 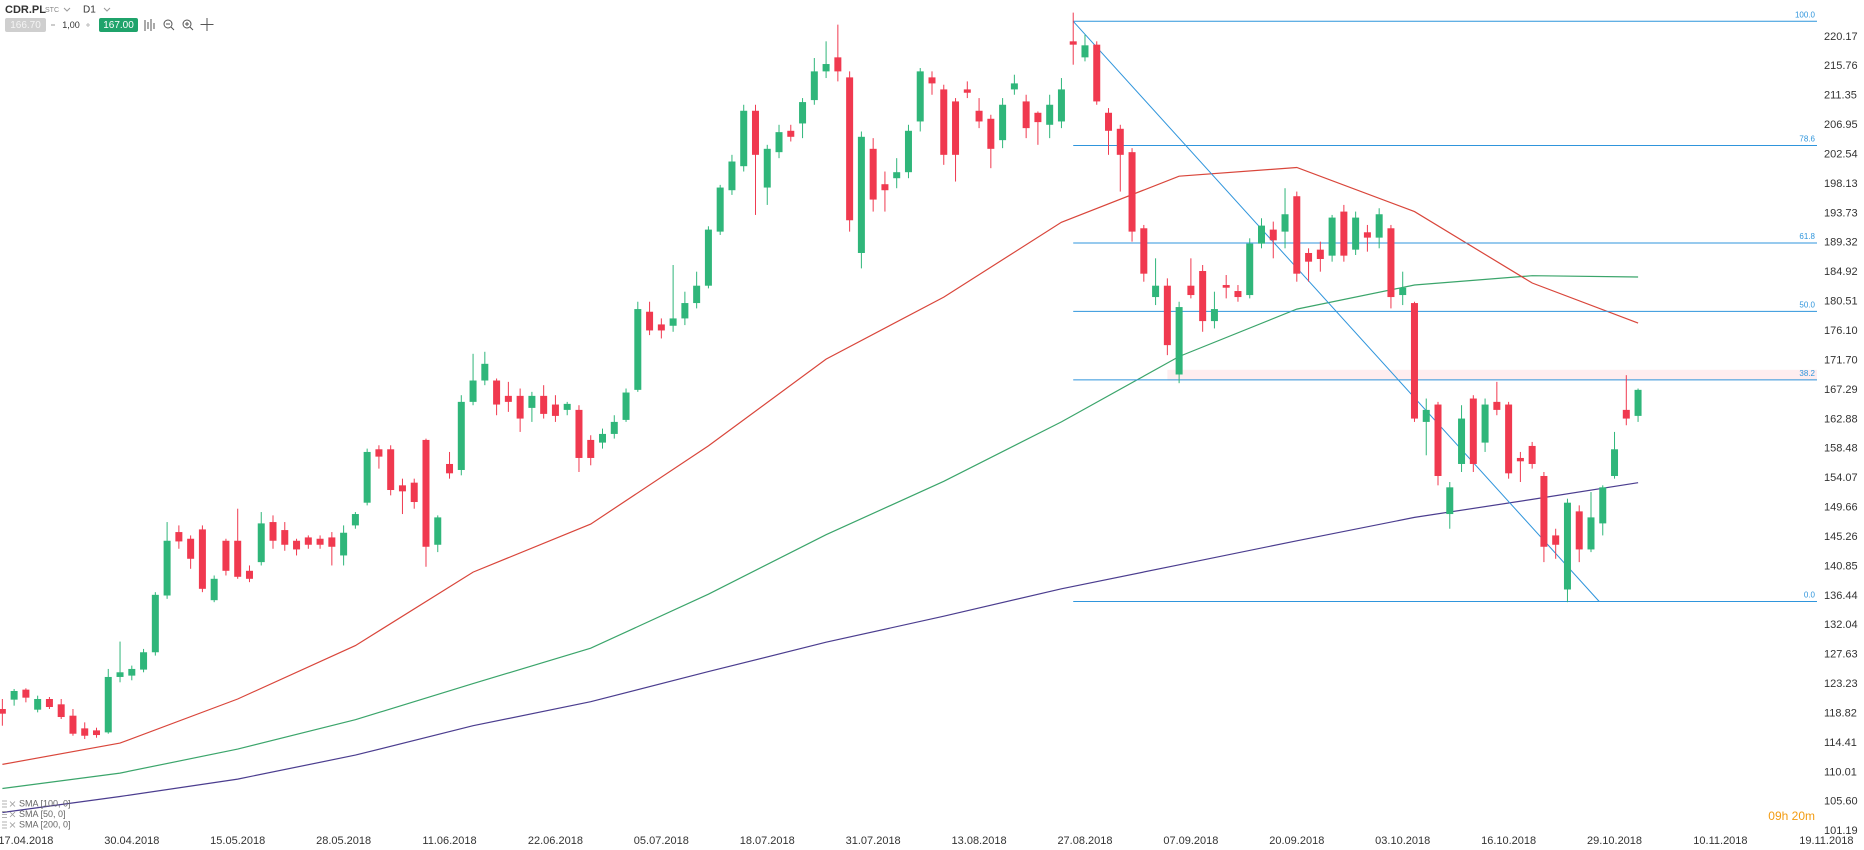 I want to click on y-tick-label: 198.13, so click(x=1841, y=184).